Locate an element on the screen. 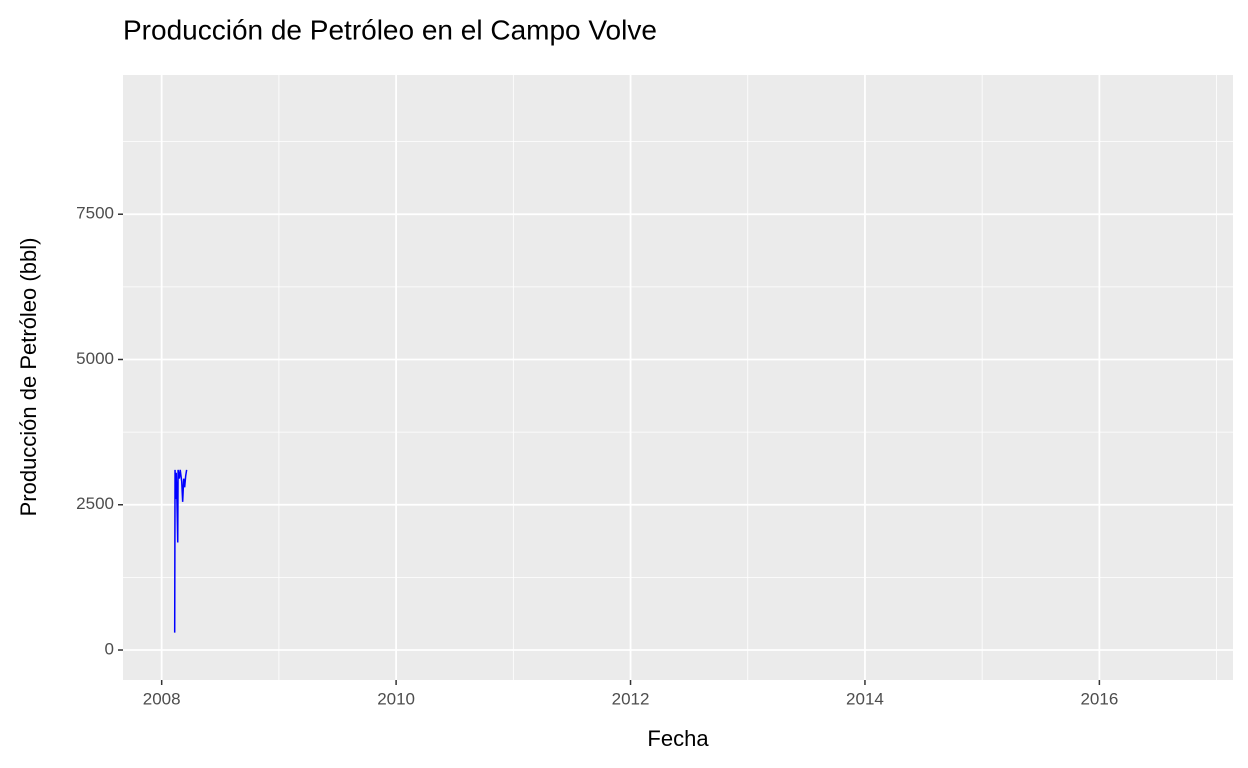 The width and height of the screenshot is (1248, 768). y-tick-label: 0 is located at coordinates (109, 649).